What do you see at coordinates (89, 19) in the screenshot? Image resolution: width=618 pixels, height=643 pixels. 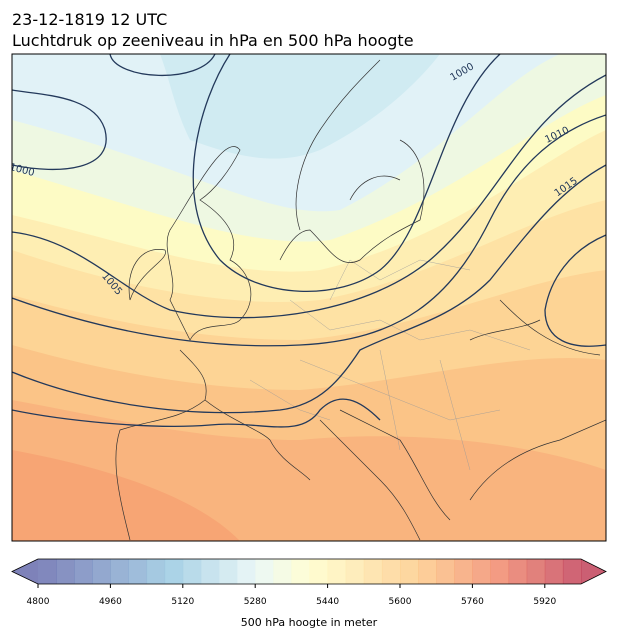 I see `title-line1: 23-12-1819 12 UTC` at bounding box center [89, 19].